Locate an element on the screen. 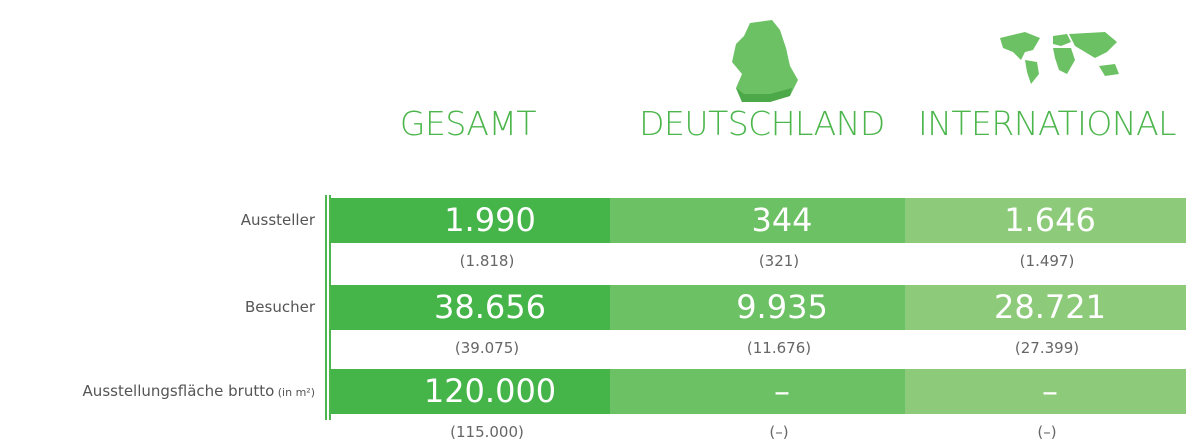 The image size is (1186, 443). cell-value: 120.000 is located at coordinates (490, 391).